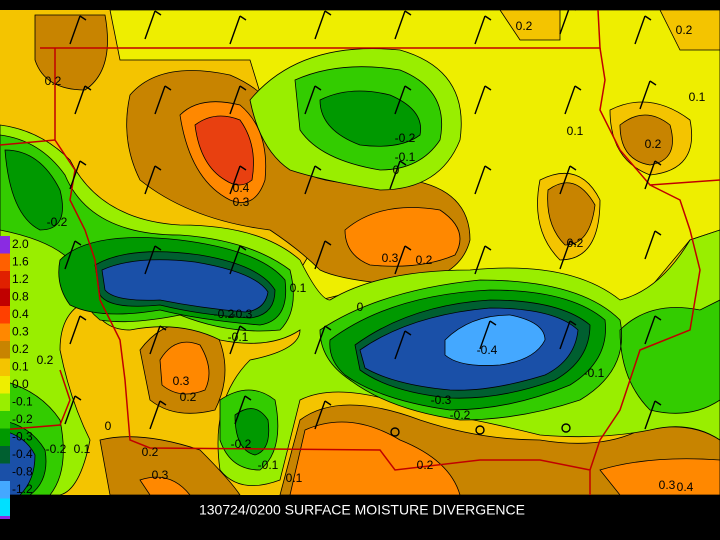 The width and height of the screenshot is (720, 540). I want to click on legend-label: -0.2, so click(22, 419).